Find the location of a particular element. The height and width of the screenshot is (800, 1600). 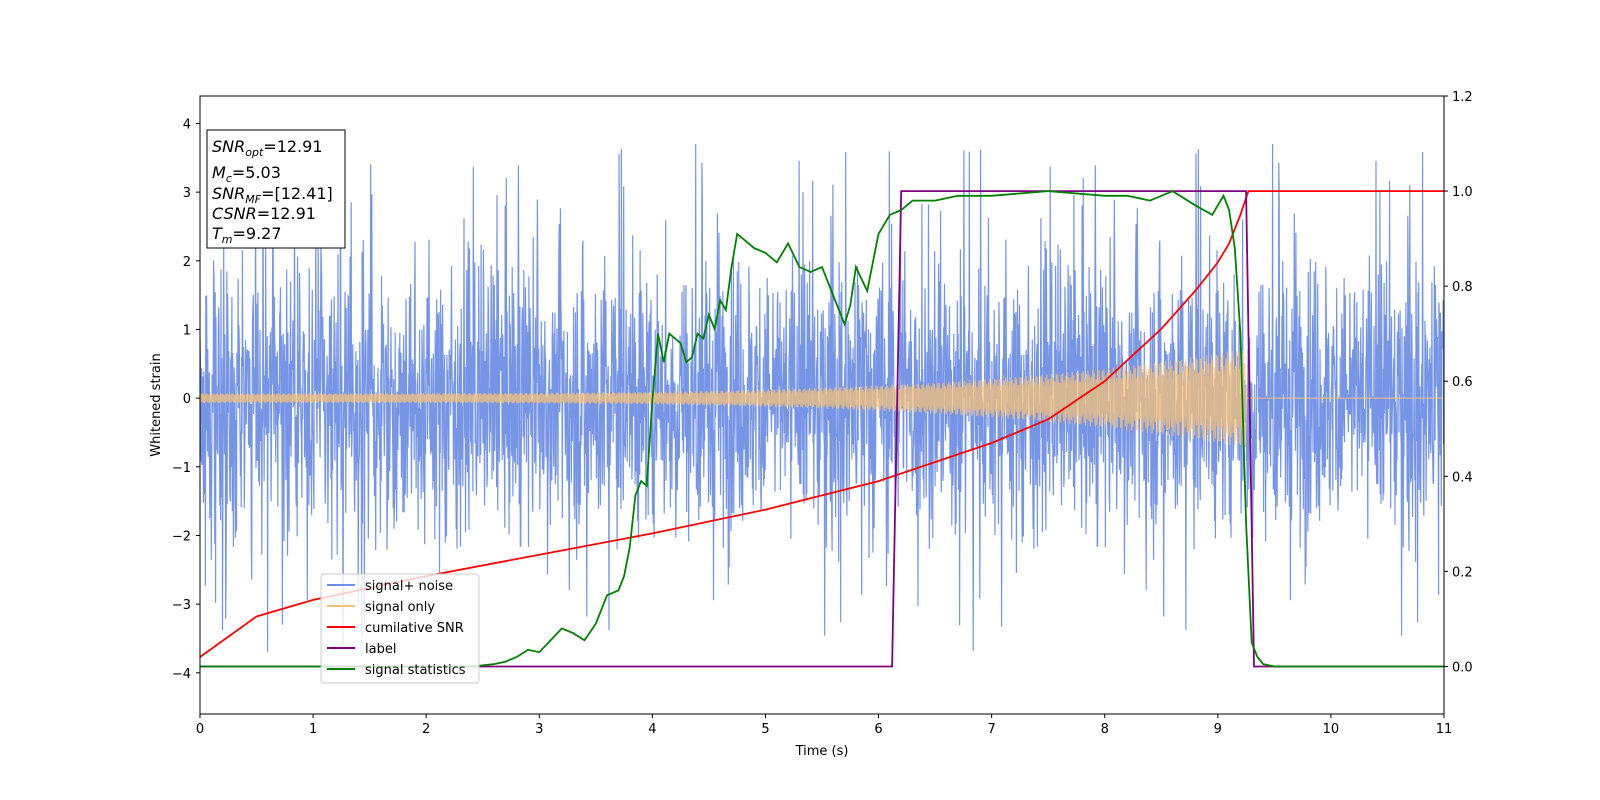

x-tick-label: 6 is located at coordinates (878, 729).